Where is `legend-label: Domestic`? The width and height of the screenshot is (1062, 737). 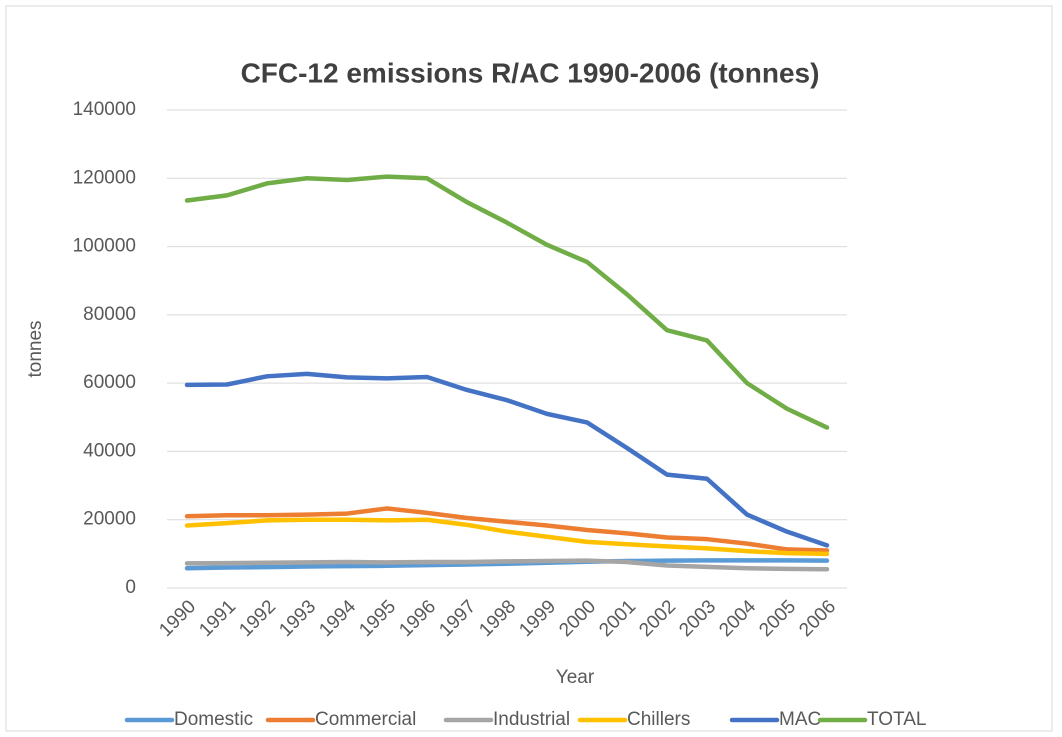 legend-label: Domestic is located at coordinates (213, 719).